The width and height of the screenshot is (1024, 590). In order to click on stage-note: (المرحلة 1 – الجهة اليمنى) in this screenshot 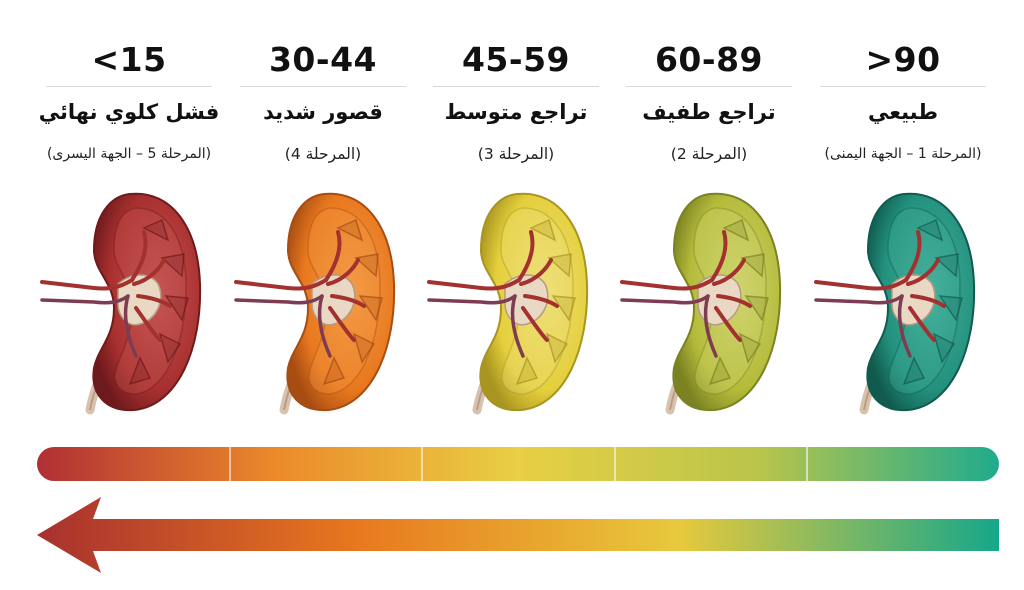, I will do `click(903, 154)`.